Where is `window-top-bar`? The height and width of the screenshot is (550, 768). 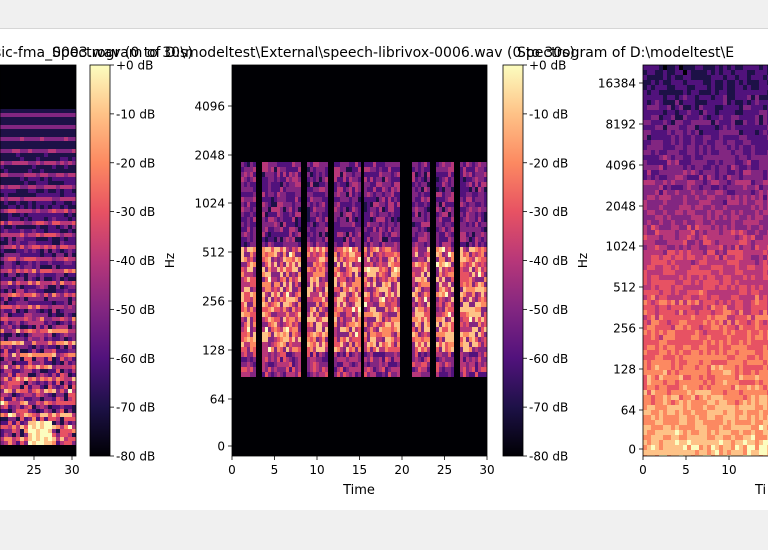 window-top-bar is located at coordinates (384, 14).